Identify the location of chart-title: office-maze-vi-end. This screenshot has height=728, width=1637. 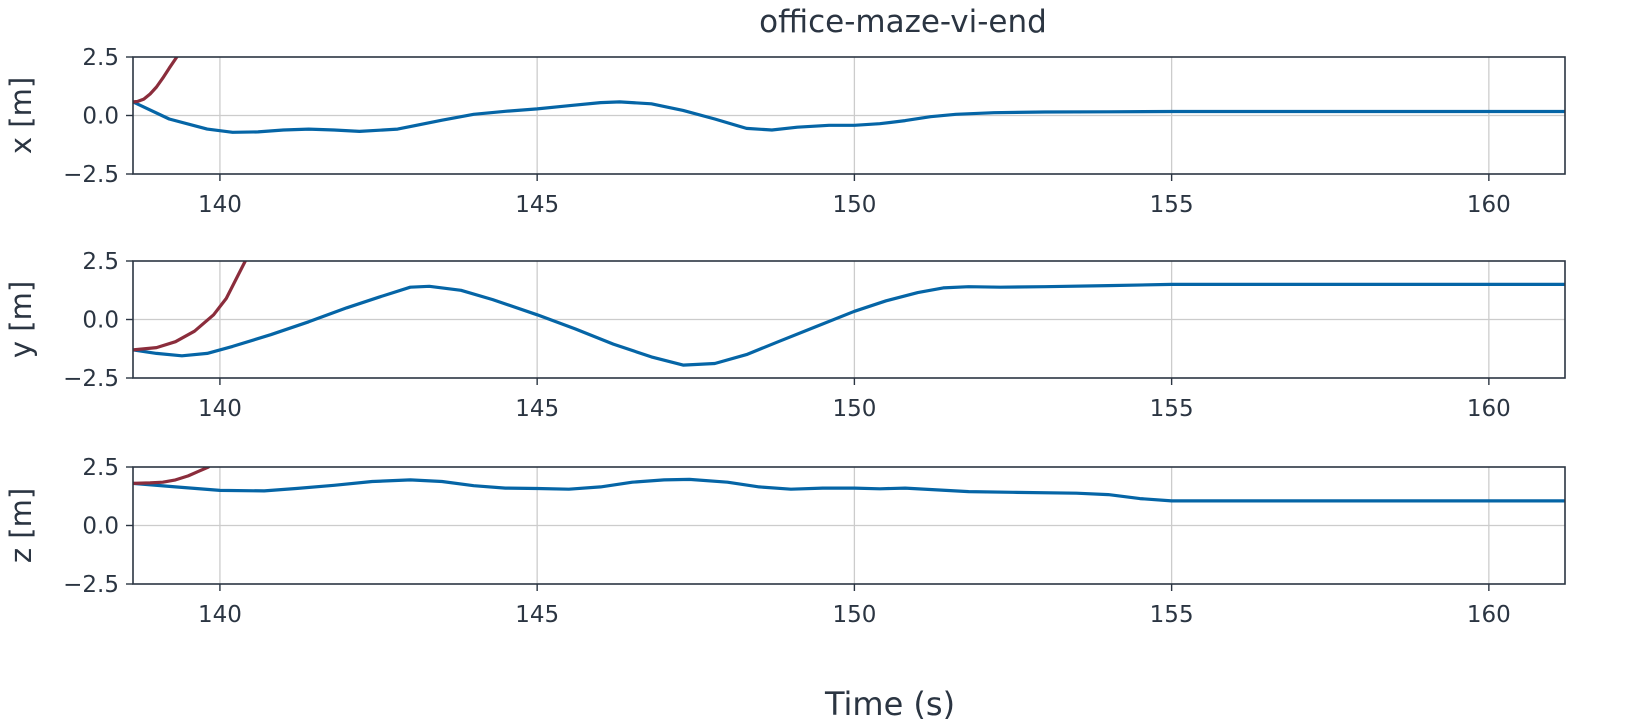
(903, 22).